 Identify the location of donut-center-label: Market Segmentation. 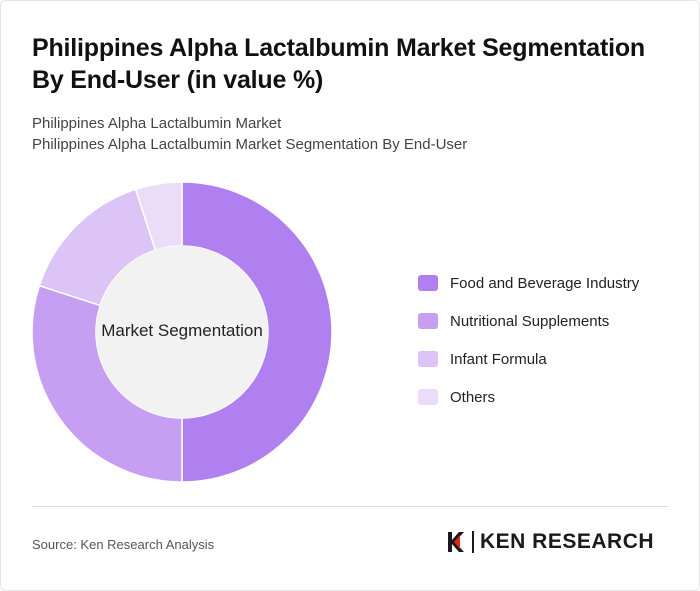
(182, 330).